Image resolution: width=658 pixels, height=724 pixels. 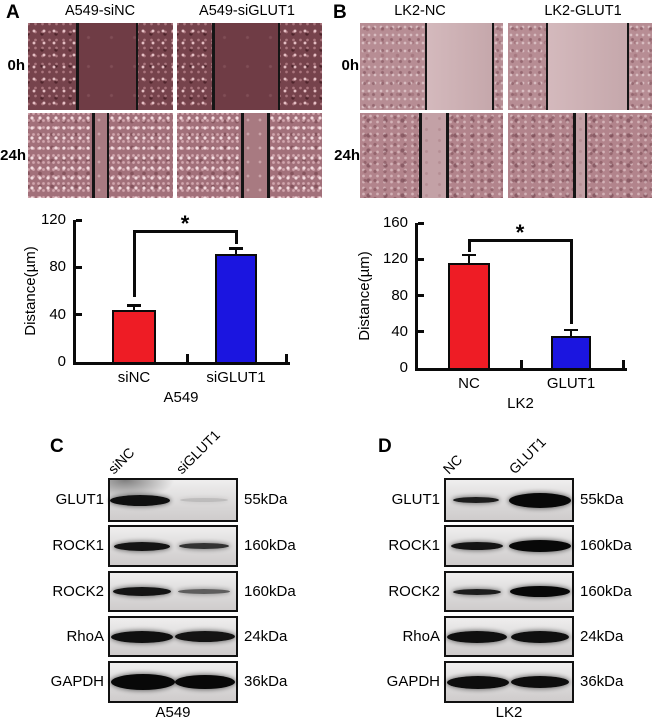 What do you see at coordinates (571, 353) in the screenshot?
I see `bar-GLUT1` at bounding box center [571, 353].